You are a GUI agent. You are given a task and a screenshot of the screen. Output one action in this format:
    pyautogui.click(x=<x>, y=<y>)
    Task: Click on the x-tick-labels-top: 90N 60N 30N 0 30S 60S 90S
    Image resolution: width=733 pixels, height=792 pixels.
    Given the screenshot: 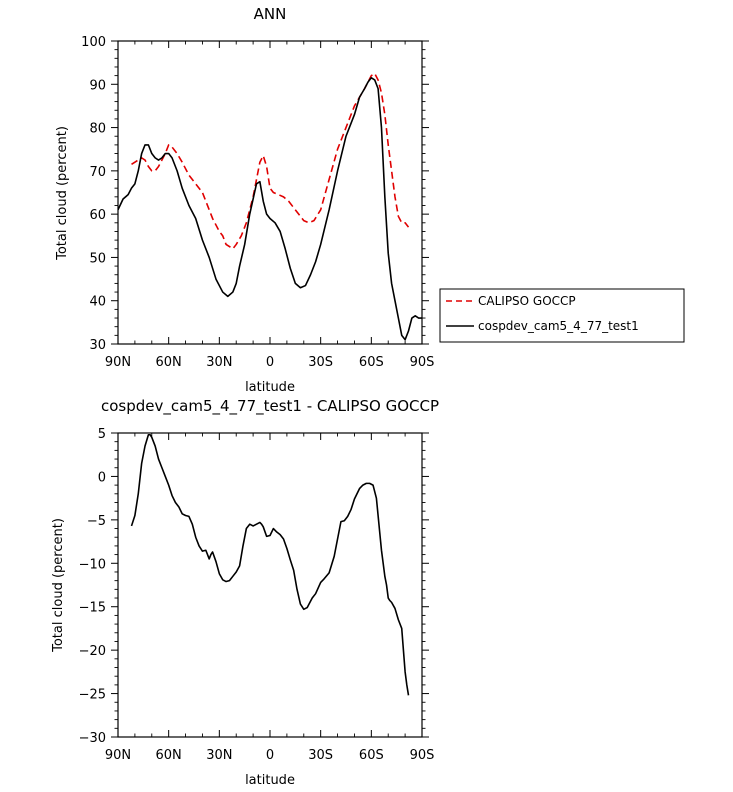 What is the action you would take?
    pyautogui.click(x=270, y=362)
    